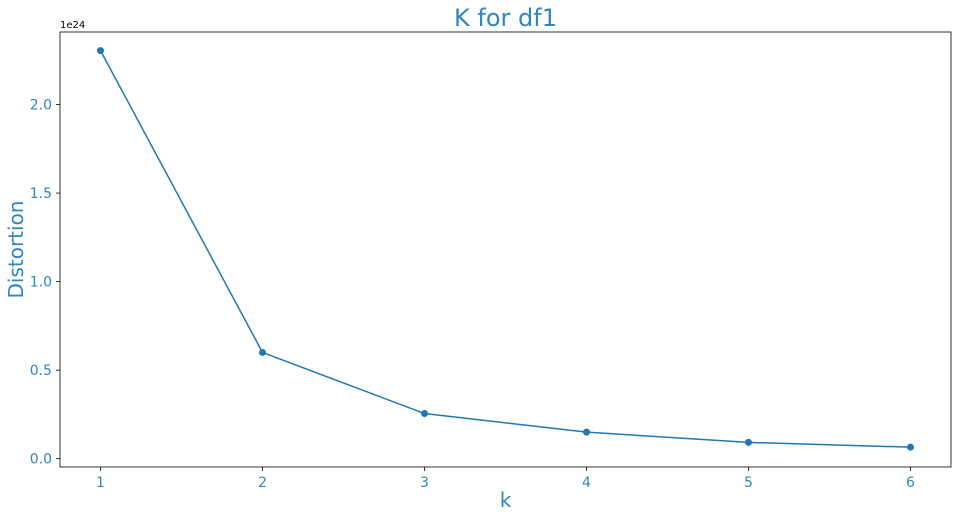  I want to click on y-tick-label: 0.0, so click(41, 460).